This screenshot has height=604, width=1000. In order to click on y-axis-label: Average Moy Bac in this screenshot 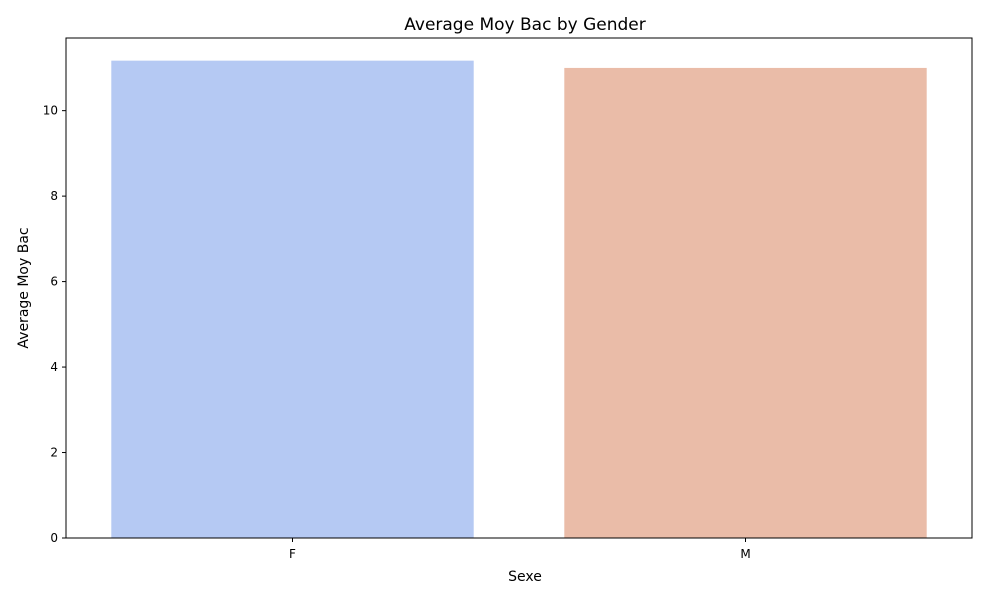, I will do `click(24, 287)`.